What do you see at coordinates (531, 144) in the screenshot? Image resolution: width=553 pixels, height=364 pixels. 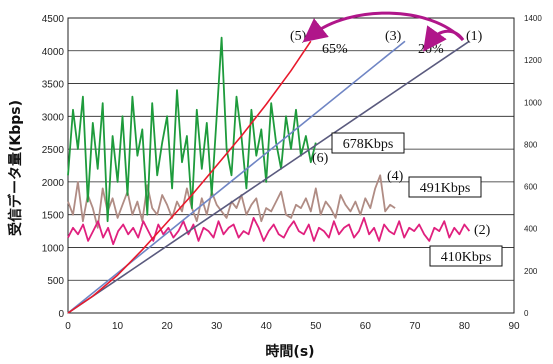 I see `y-right-tick-4: 800` at bounding box center [531, 144].